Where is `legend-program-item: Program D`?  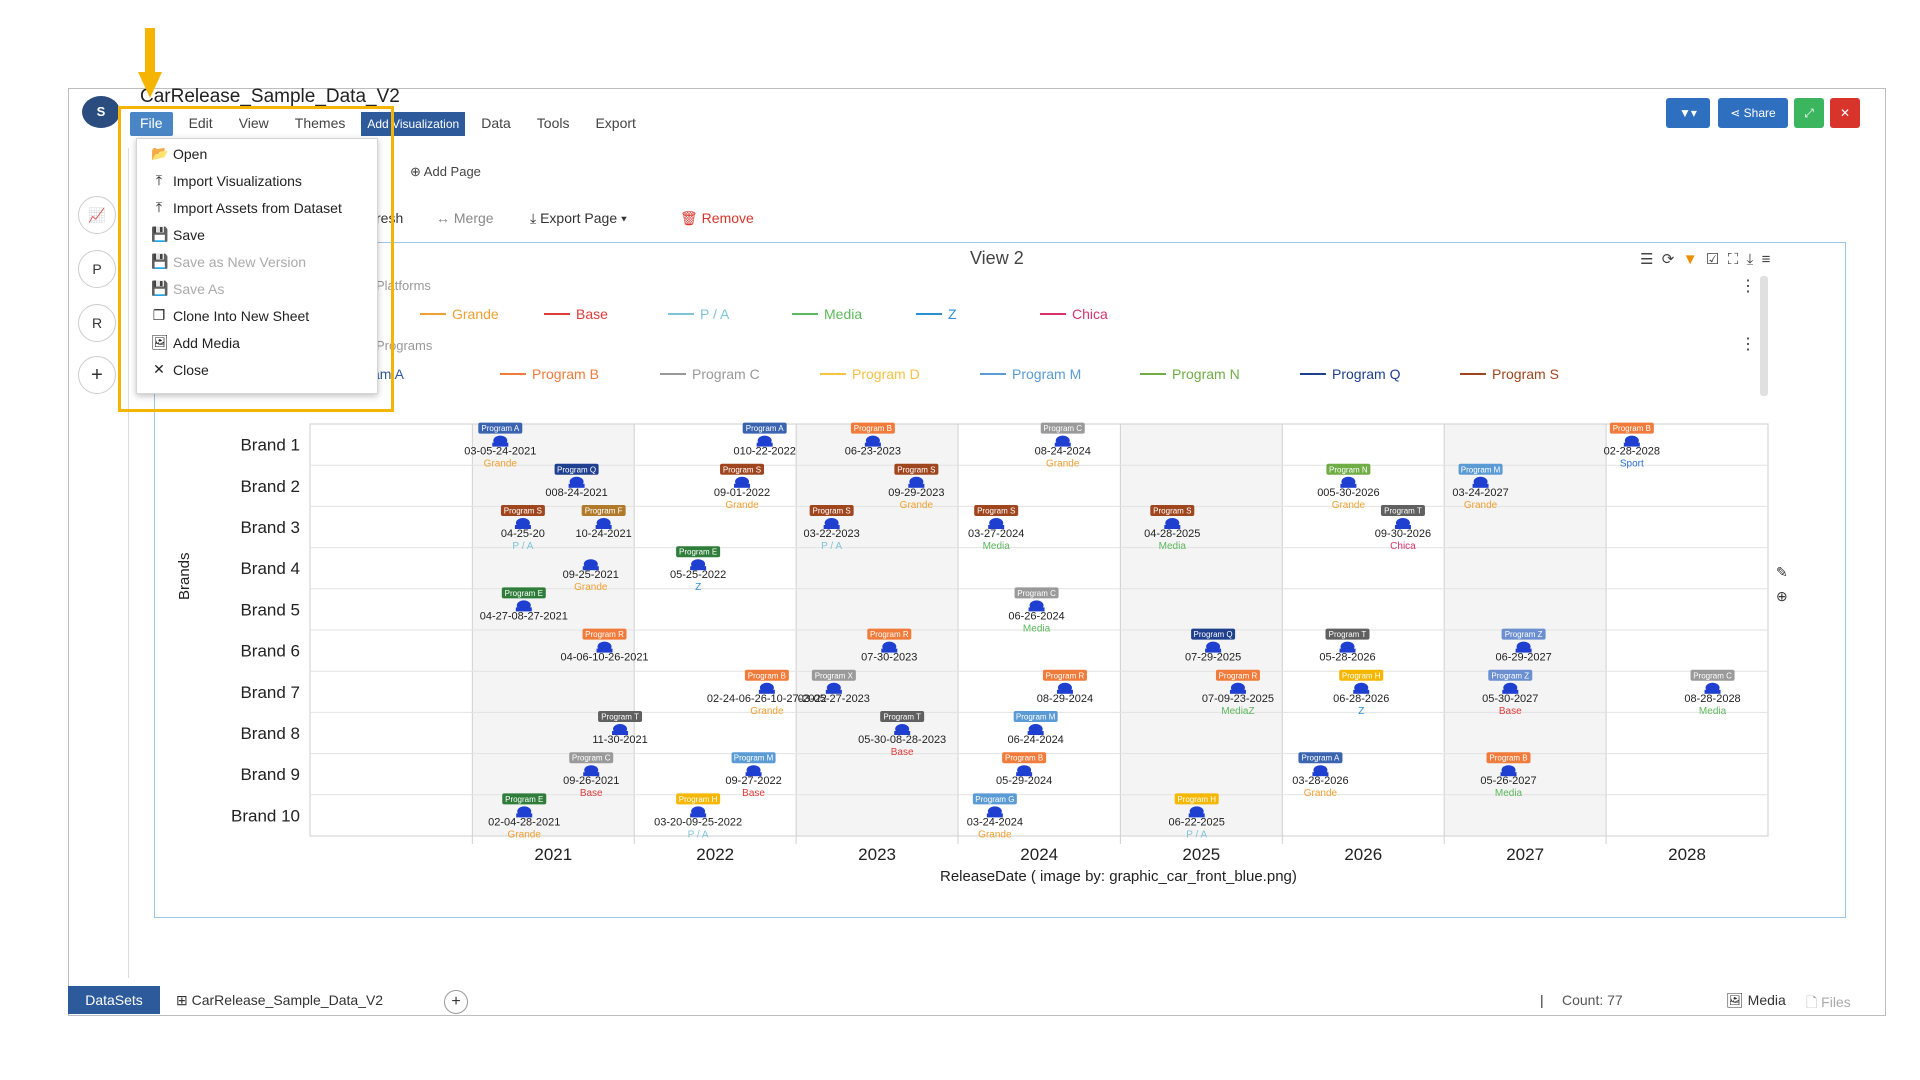
legend-program-item: Program D is located at coordinates (870, 374).